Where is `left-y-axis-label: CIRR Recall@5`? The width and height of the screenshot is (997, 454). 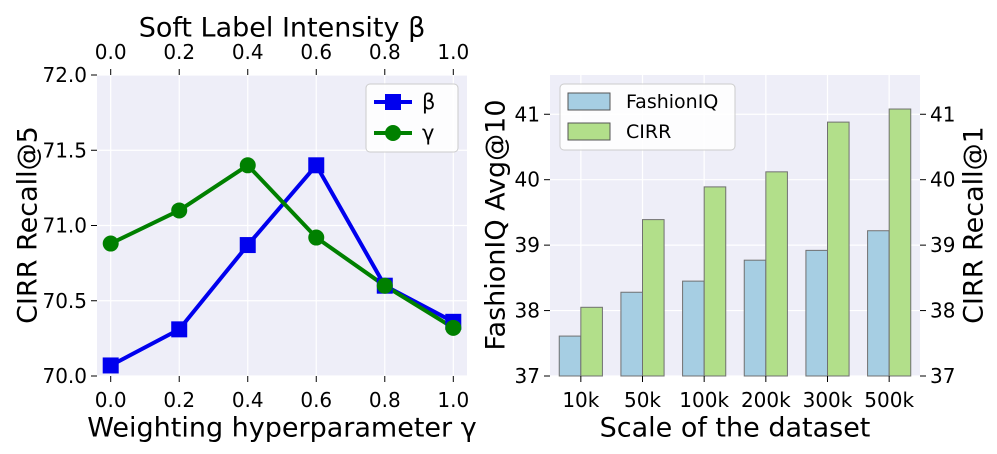
left-y-axis-label: CIRR Recall@5 is located at coordinates (28, 225).